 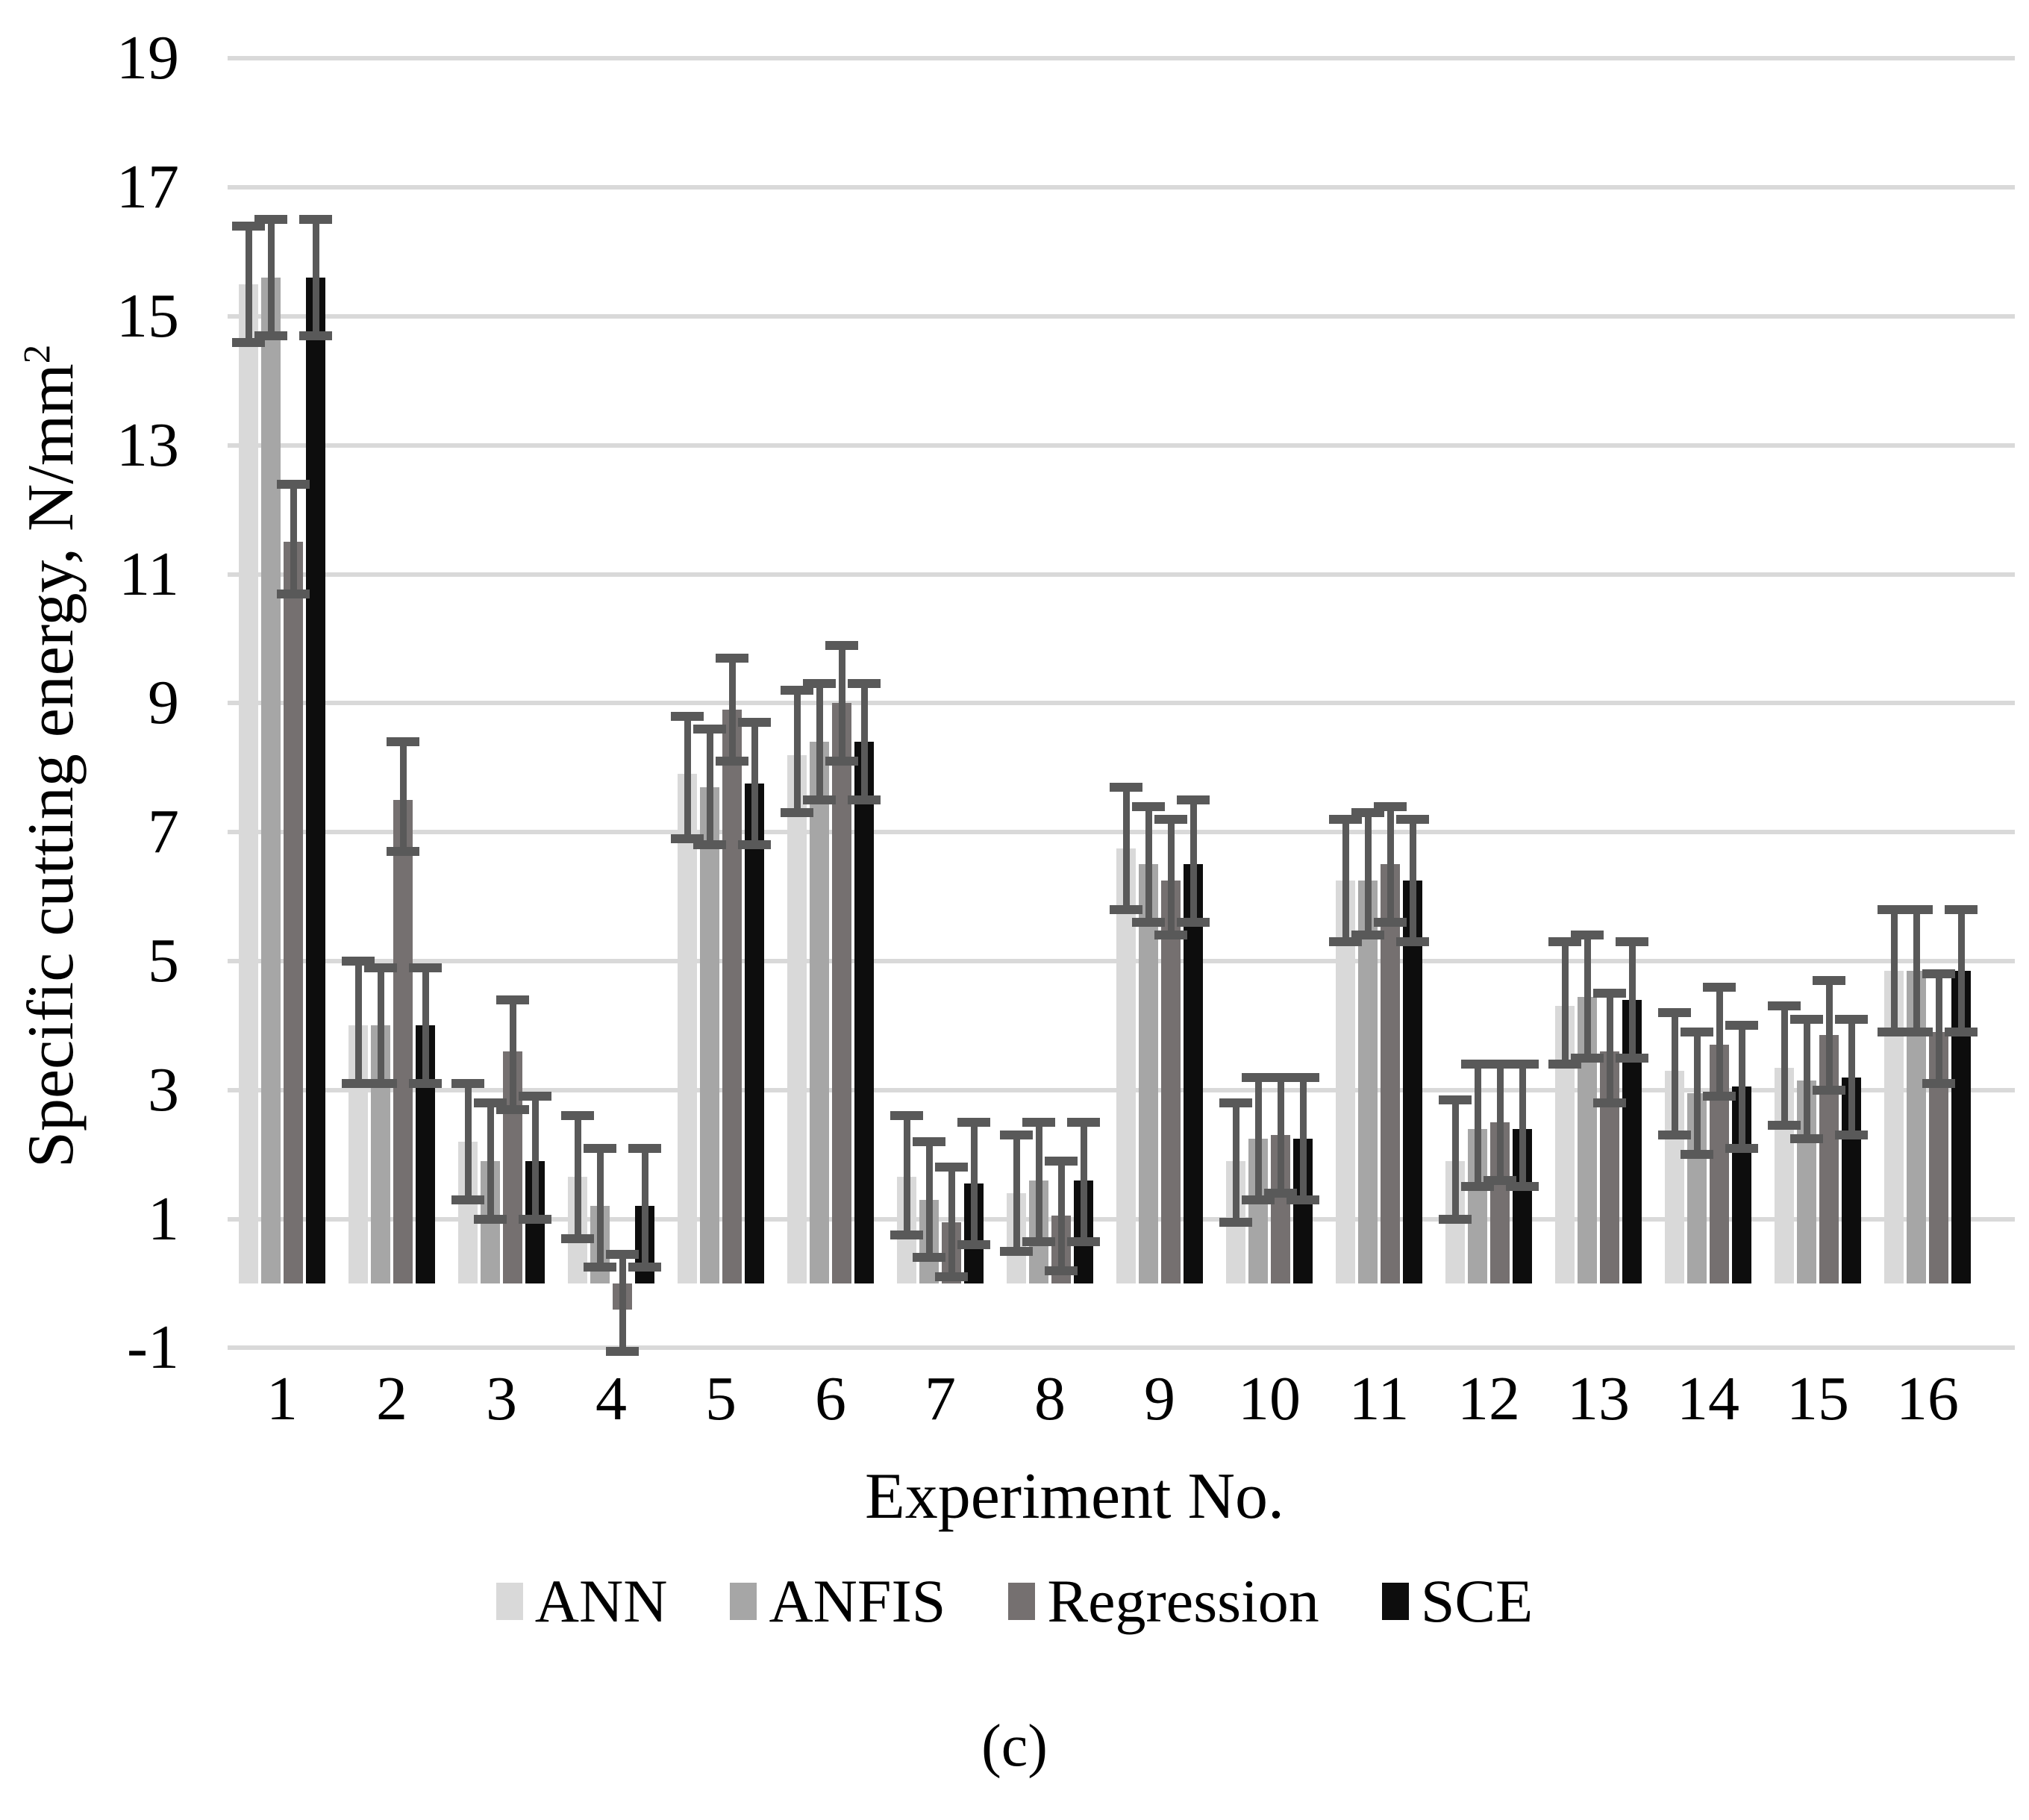 What do you see at coordinates (1488, 1398) in the screenshot?
I see `x-tick-label-12: 12` at bounding box center [1488, 1398].